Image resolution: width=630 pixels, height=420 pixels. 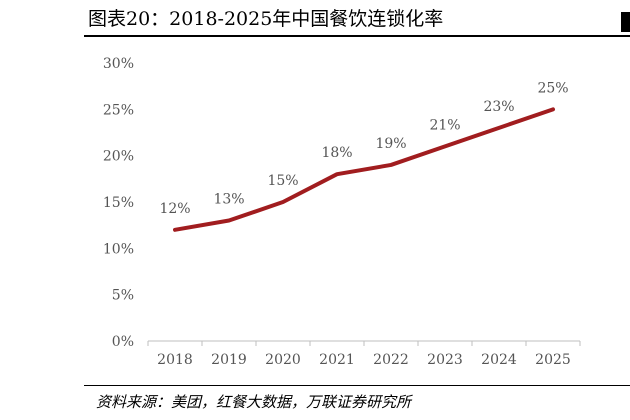 What do you see at coordinates (364, 354) in the screenshot?
I see `x-axis: 2018 2019 2020 2021 2022 2023 2024 2025` at bounding box center [364, 354].